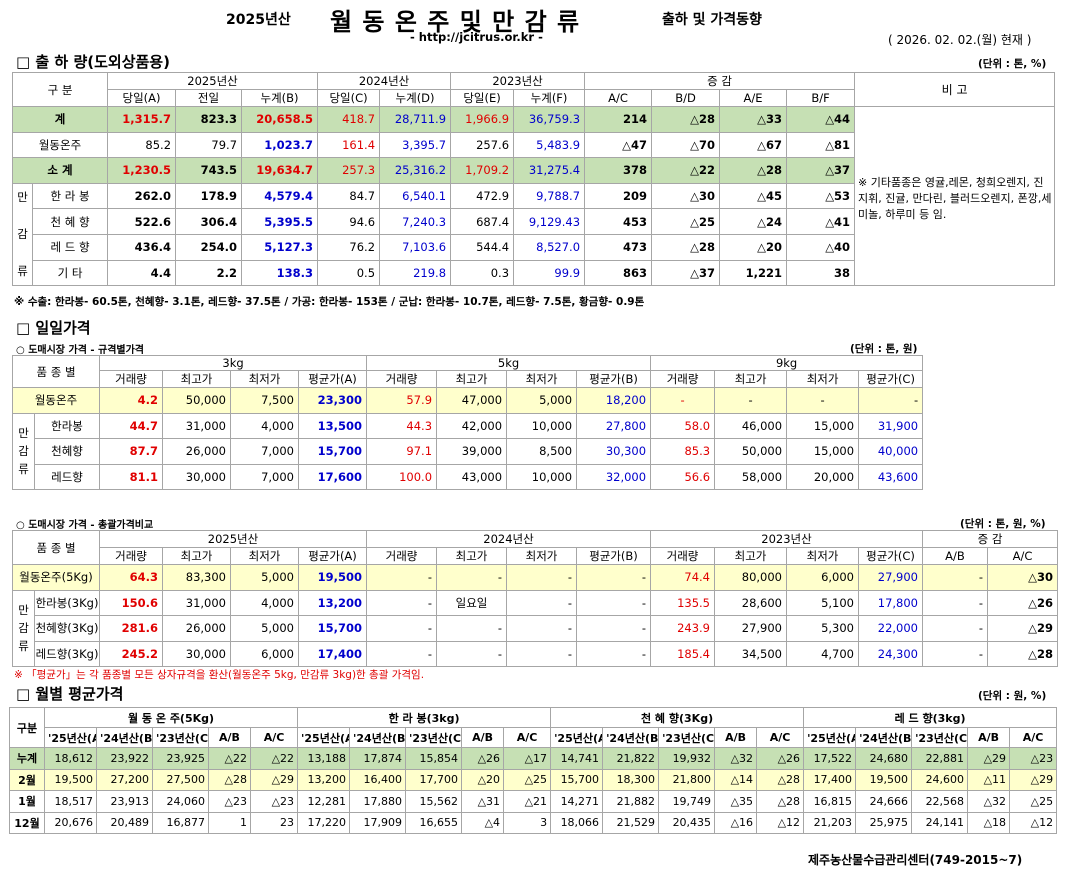 The height and width of the screenshot is (870, 1065). What do you see at coordinates (940, 758) in the screenshot?
I see `cell: 22,881` at bounding box center [940, 758].